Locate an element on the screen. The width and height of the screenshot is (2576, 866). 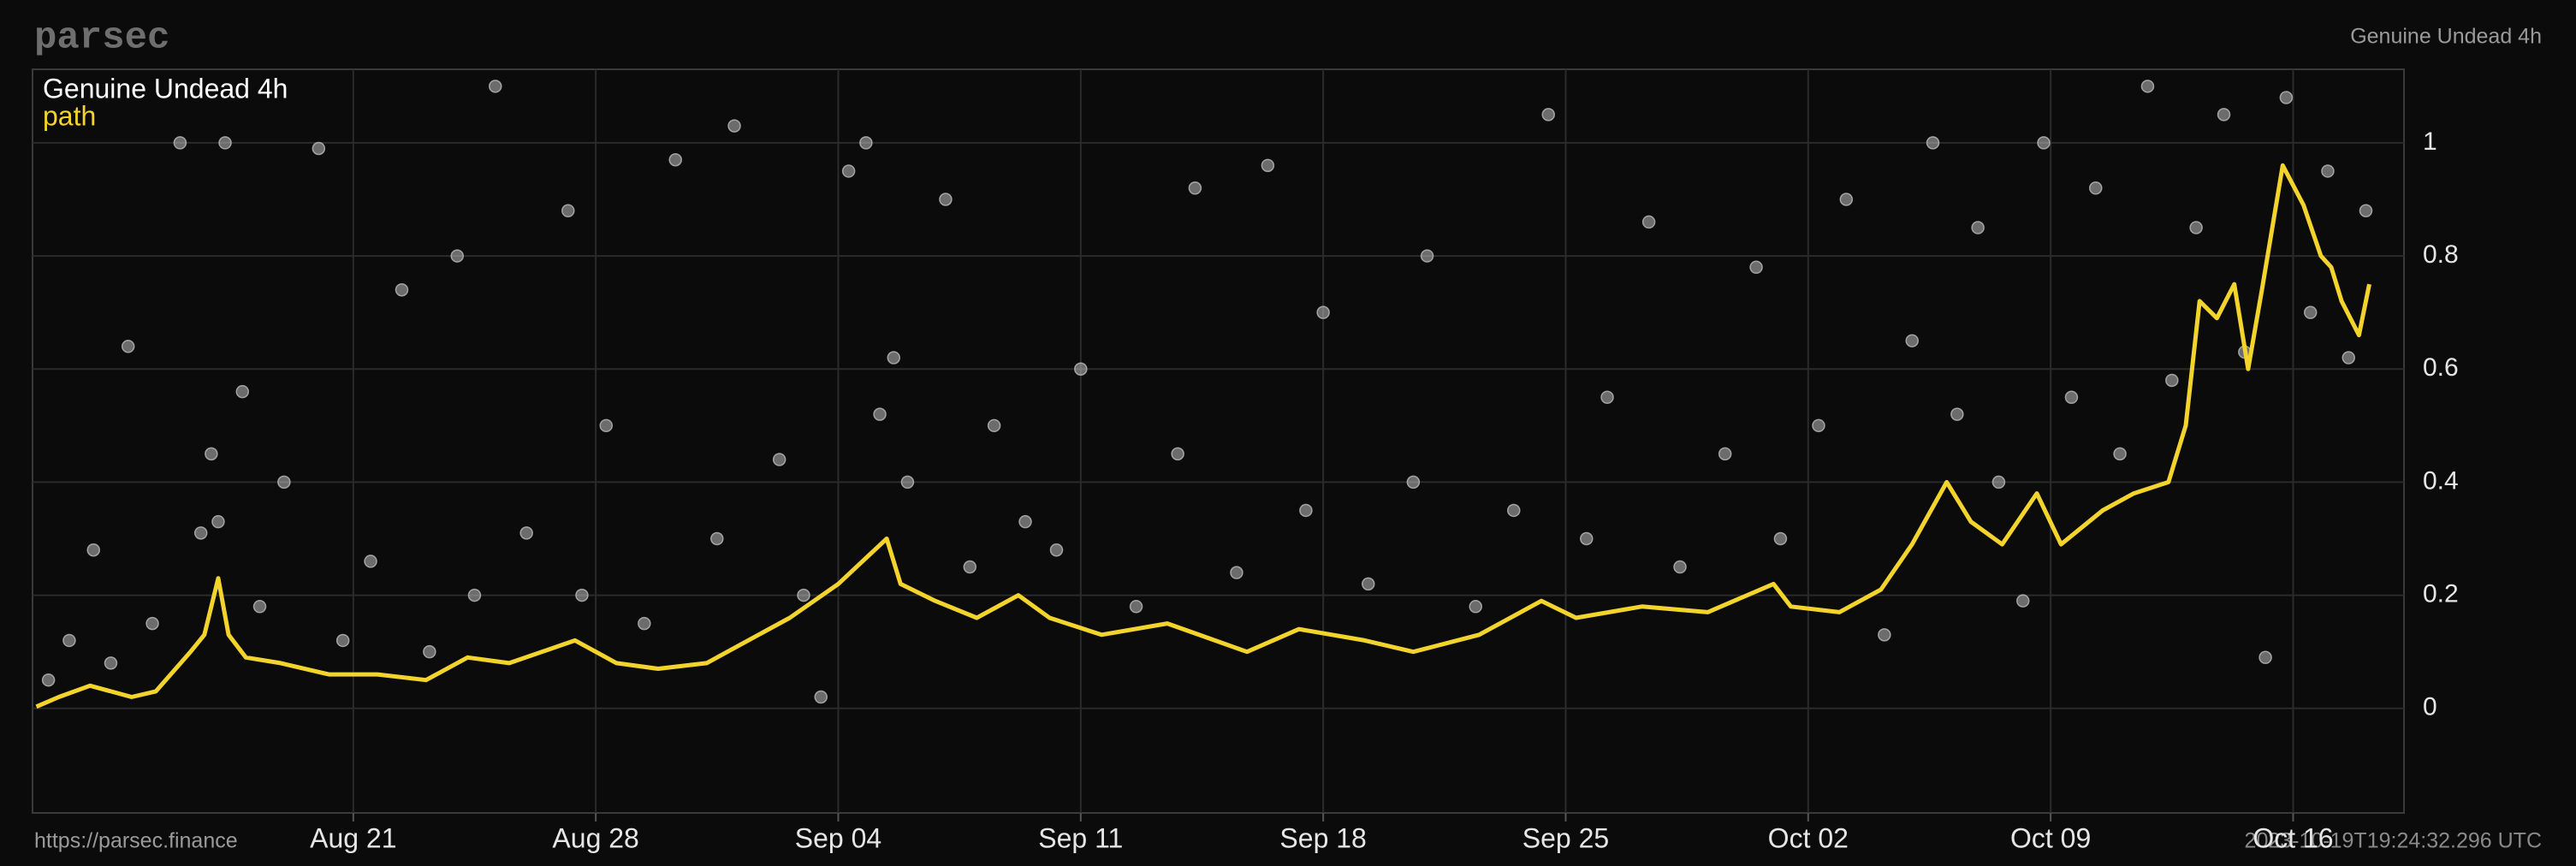
x-tick-label: Sep 25 is located at coordinates (1565, 837).